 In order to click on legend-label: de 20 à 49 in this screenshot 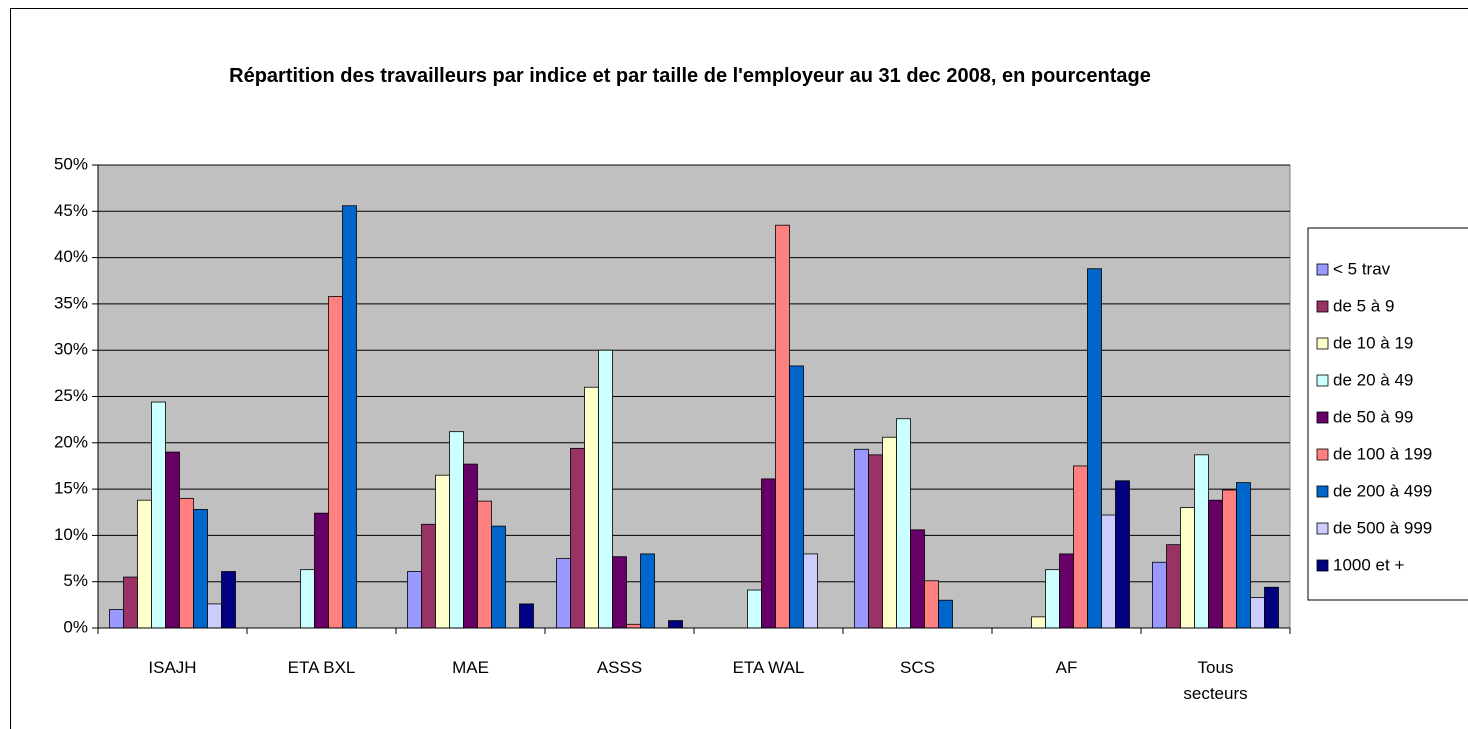, I will do `click(1373, 379)`.